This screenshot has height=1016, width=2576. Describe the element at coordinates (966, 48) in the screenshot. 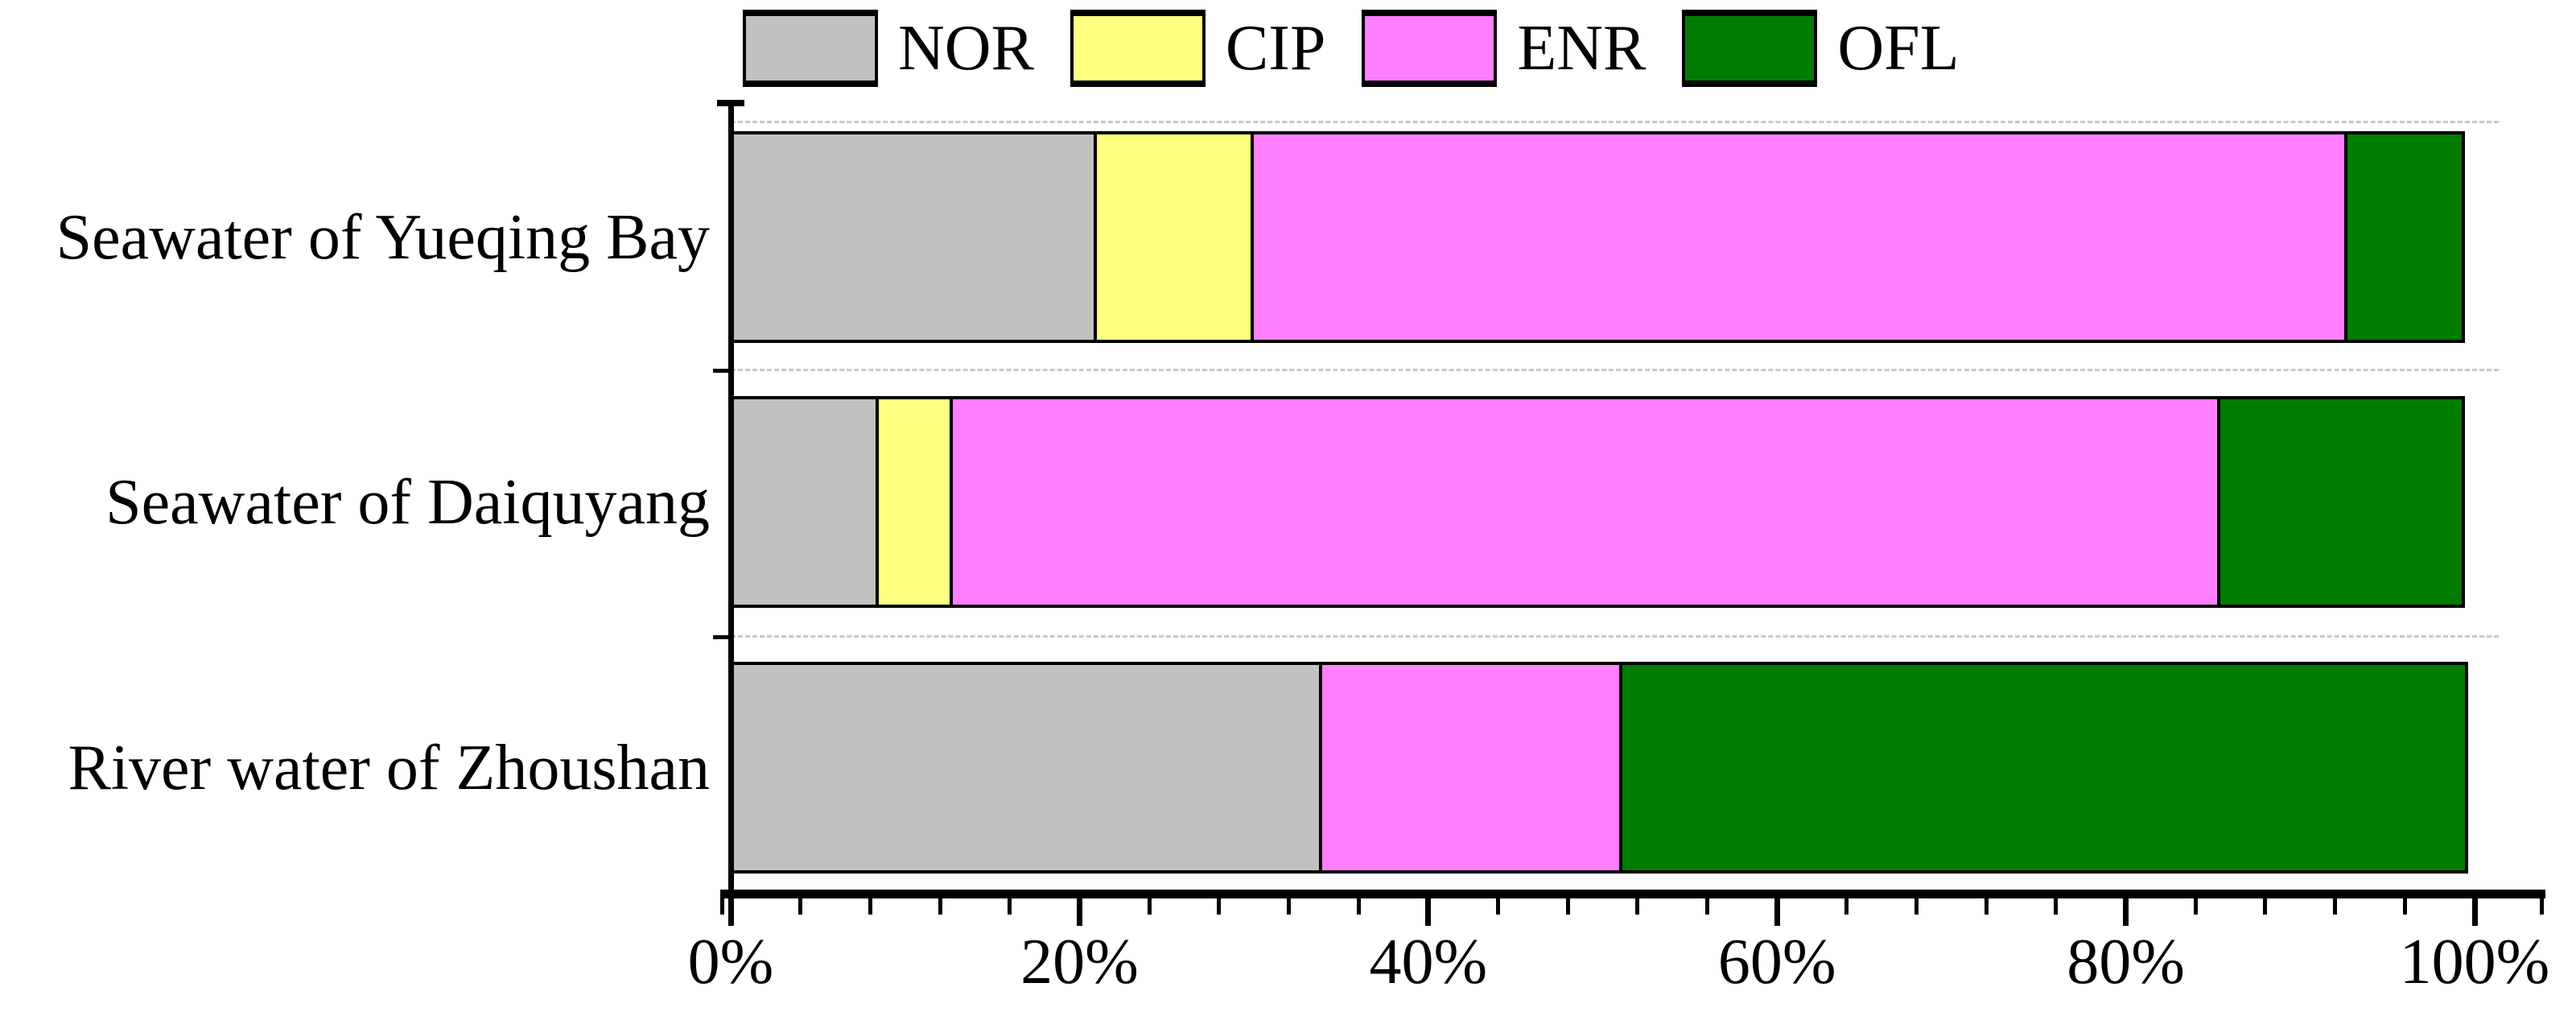

I see `legend-label-nor: NOR` at that location.